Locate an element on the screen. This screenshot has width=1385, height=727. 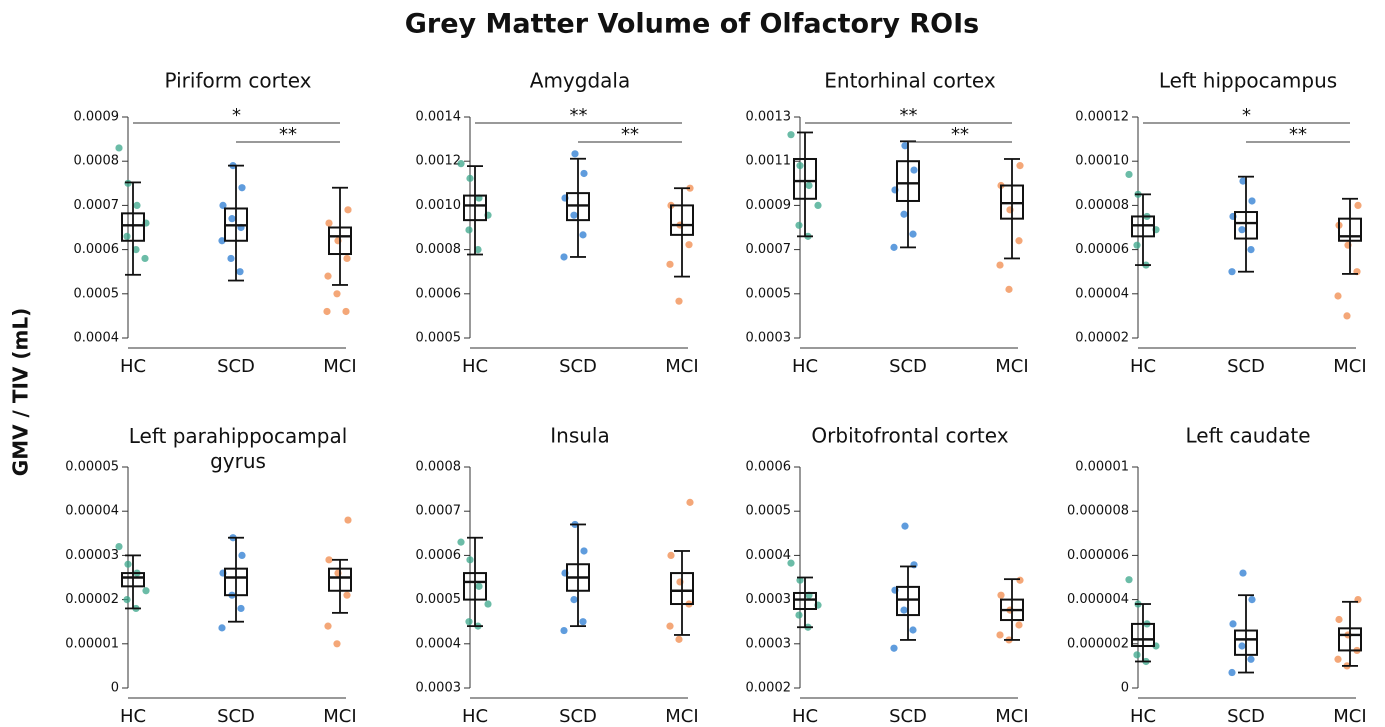
y-tick-label: 0.0010 is located at coordinates (439, 205).